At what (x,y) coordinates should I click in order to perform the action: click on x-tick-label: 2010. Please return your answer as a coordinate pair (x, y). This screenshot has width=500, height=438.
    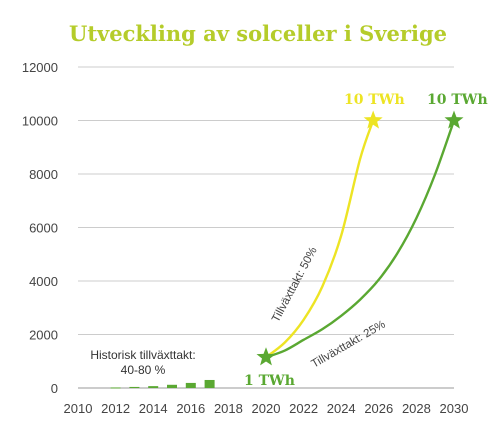
    Looking at the image, I should click on (78, 408).